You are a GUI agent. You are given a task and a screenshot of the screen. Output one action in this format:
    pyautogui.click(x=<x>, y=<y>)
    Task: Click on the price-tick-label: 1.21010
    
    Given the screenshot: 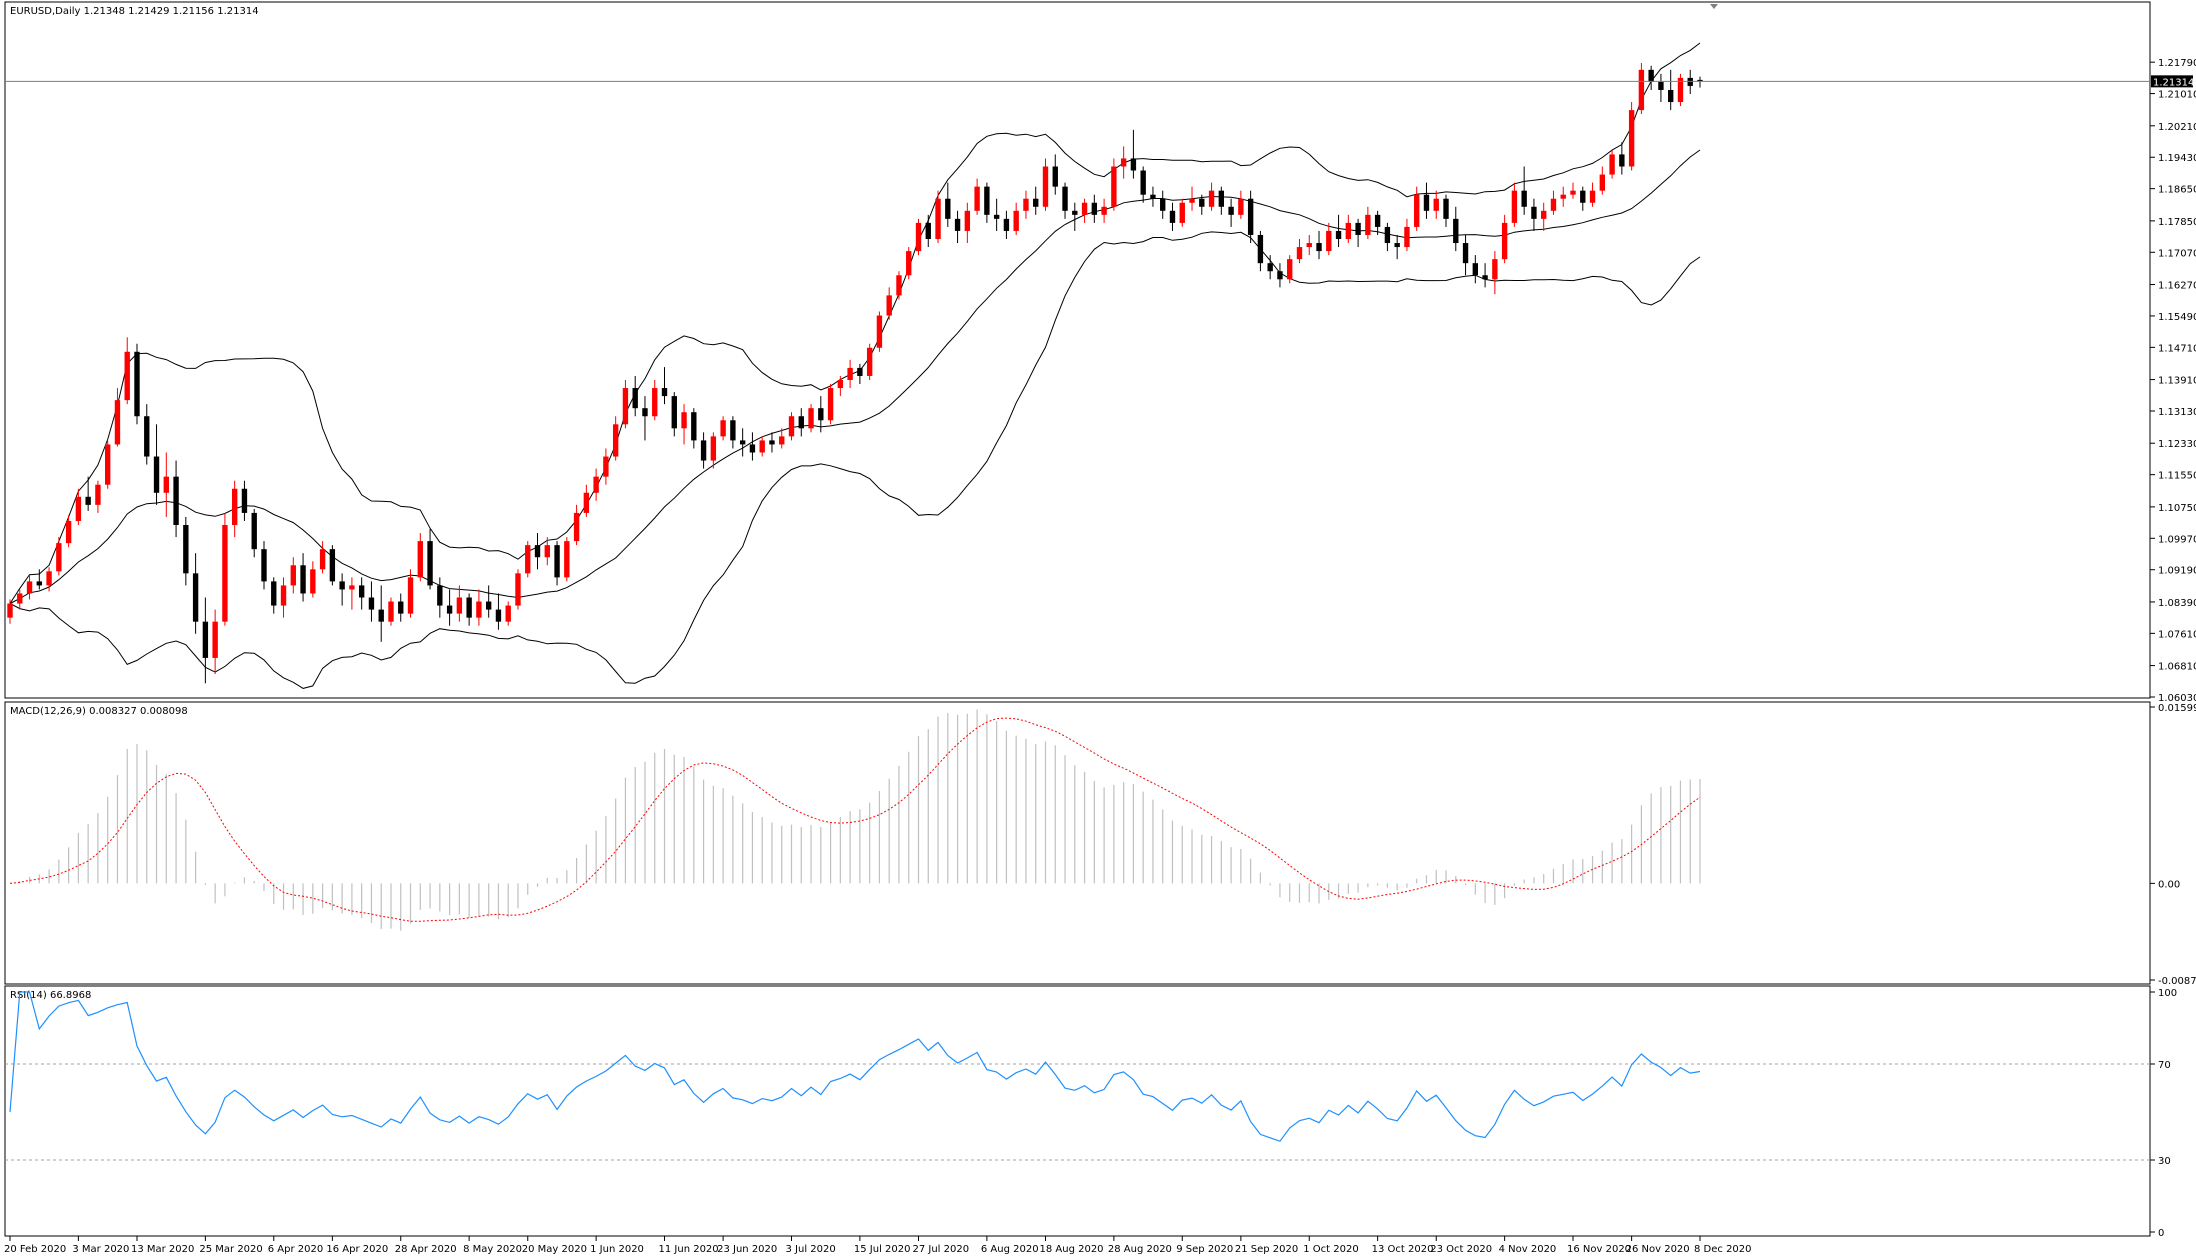 What is the action you would take?
    pyautogui.click(x=2177, y=95)
    